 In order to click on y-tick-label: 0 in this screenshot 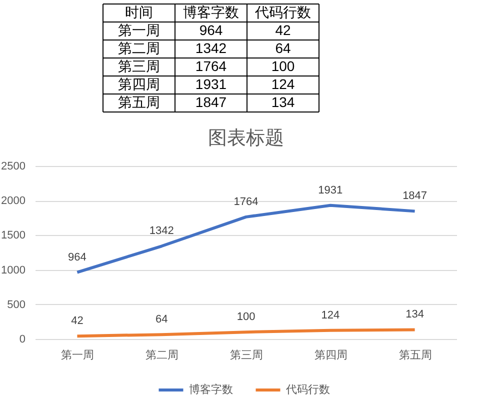, I will do `click(22, 340)`.